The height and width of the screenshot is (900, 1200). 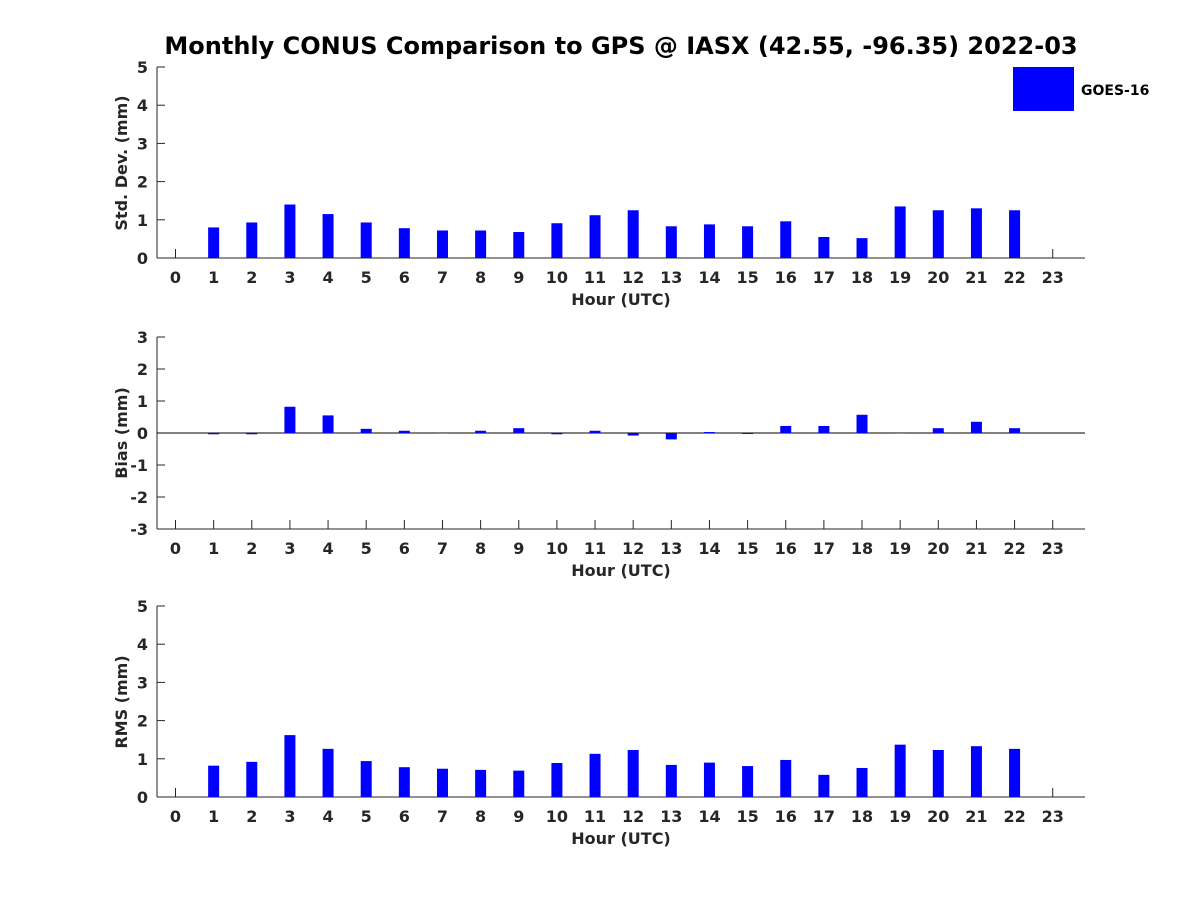 I want to click on x-tick-label: 2, so click(x=251, y=277).